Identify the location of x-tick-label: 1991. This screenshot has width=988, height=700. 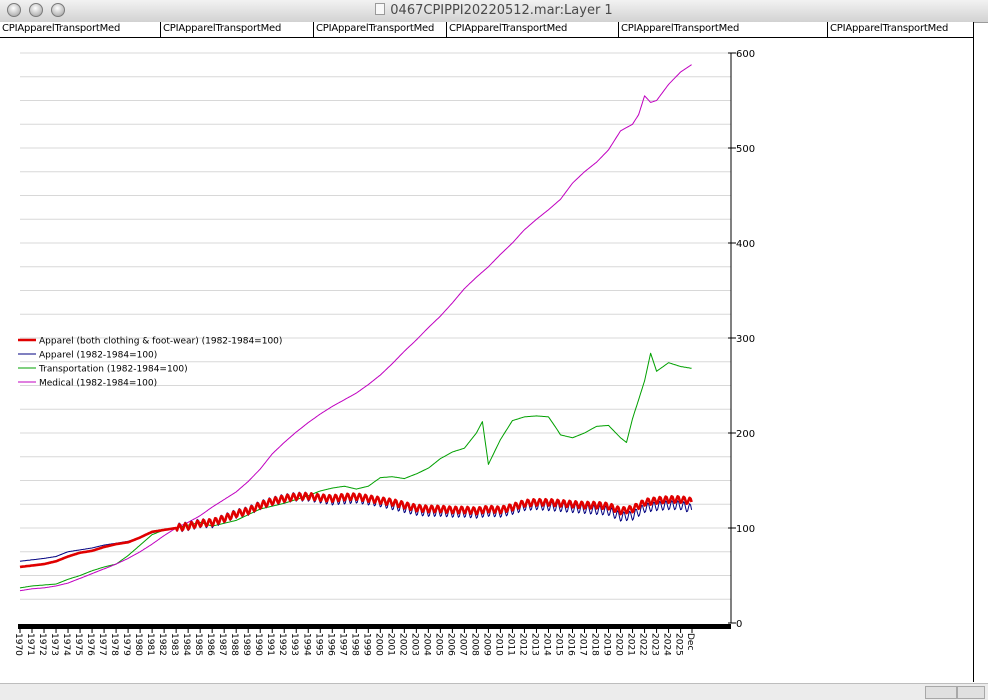
(270, 644).